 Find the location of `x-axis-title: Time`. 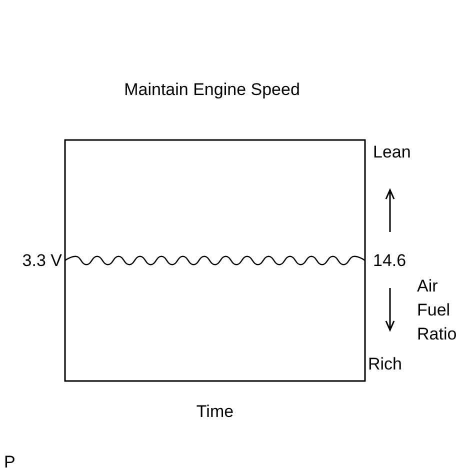

x-axis-title: Time is located at coordinates (215, 411).